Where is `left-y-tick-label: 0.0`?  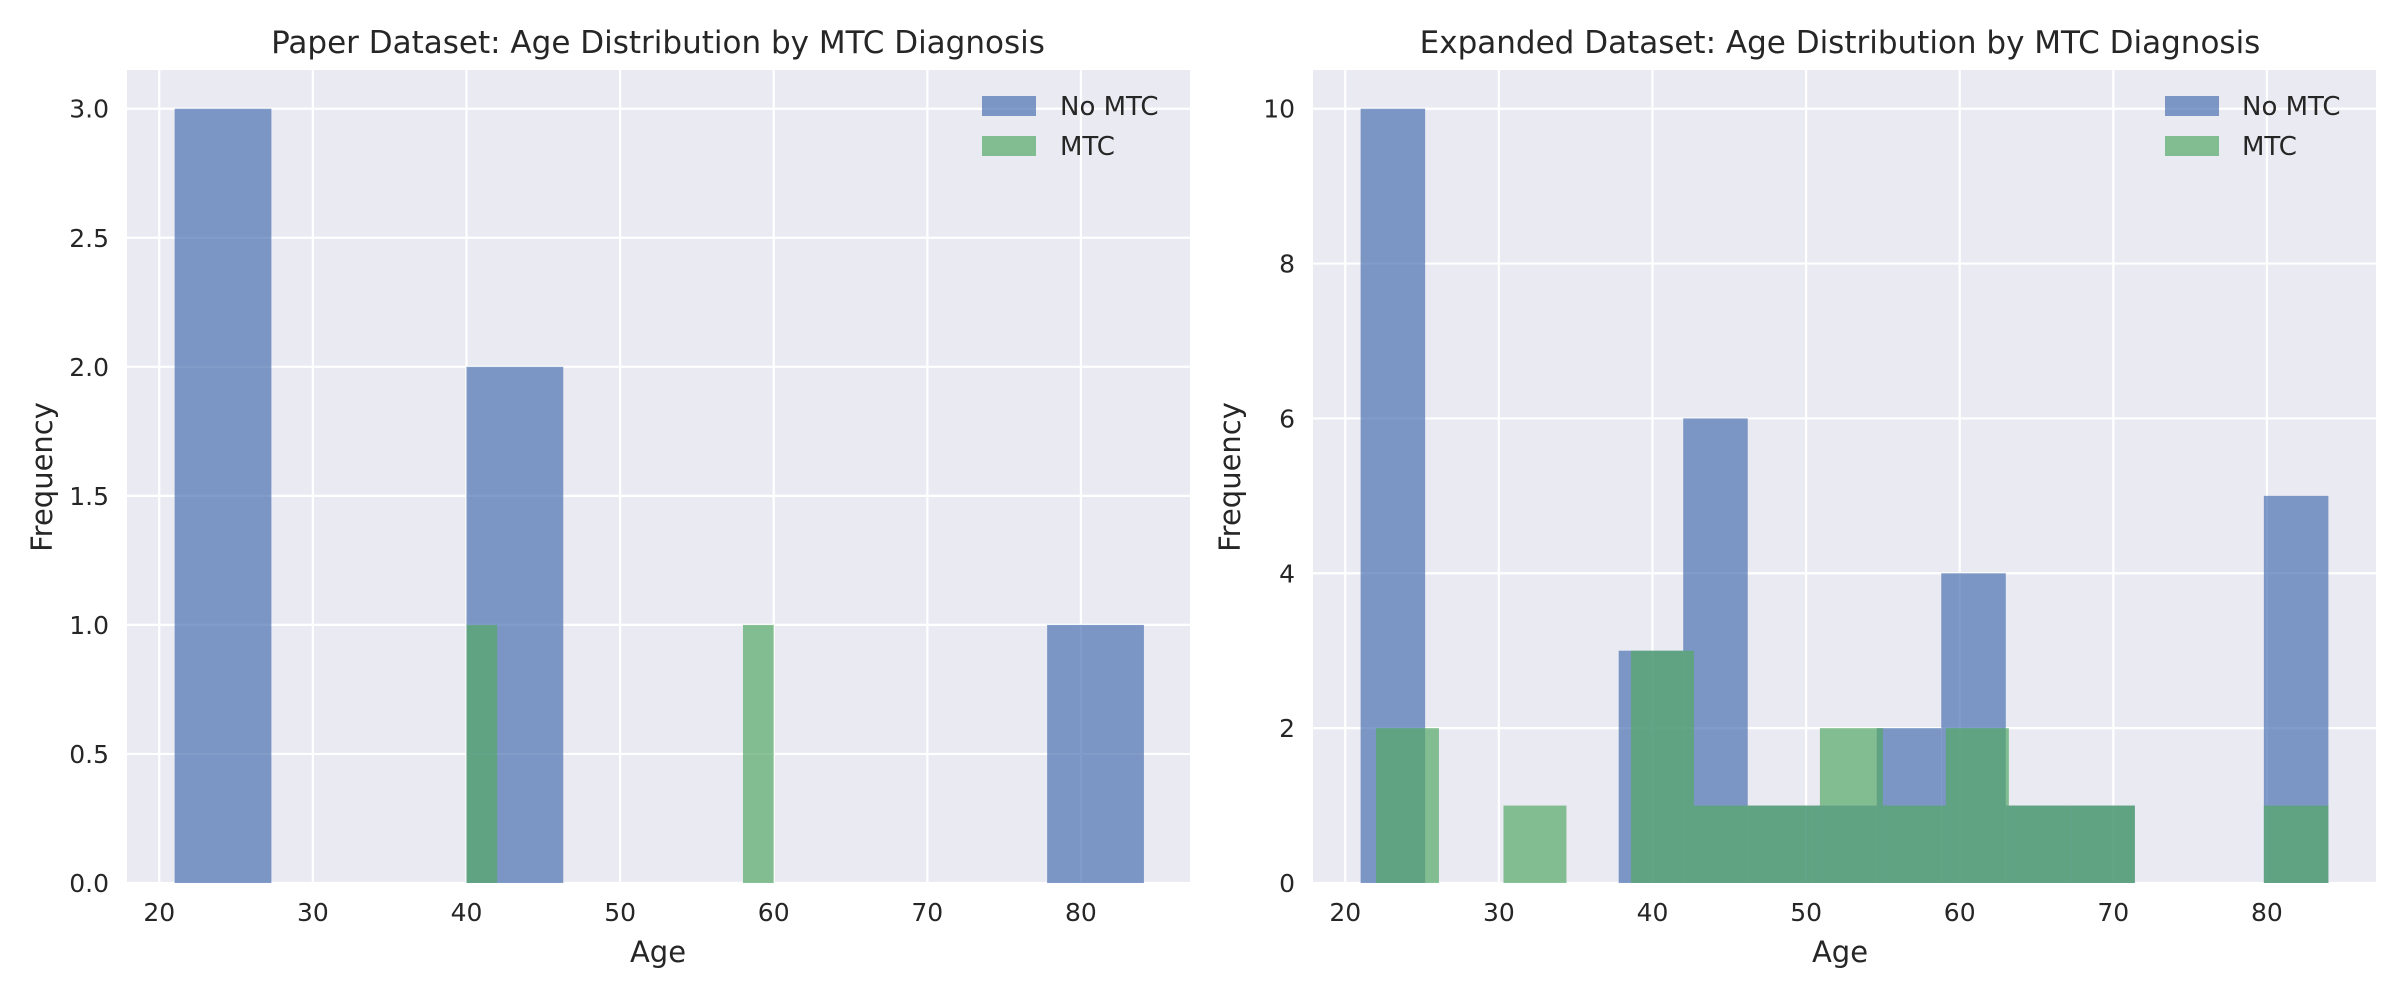
left-y-tick-label: 0.0 is located at coordinates (89, 883).